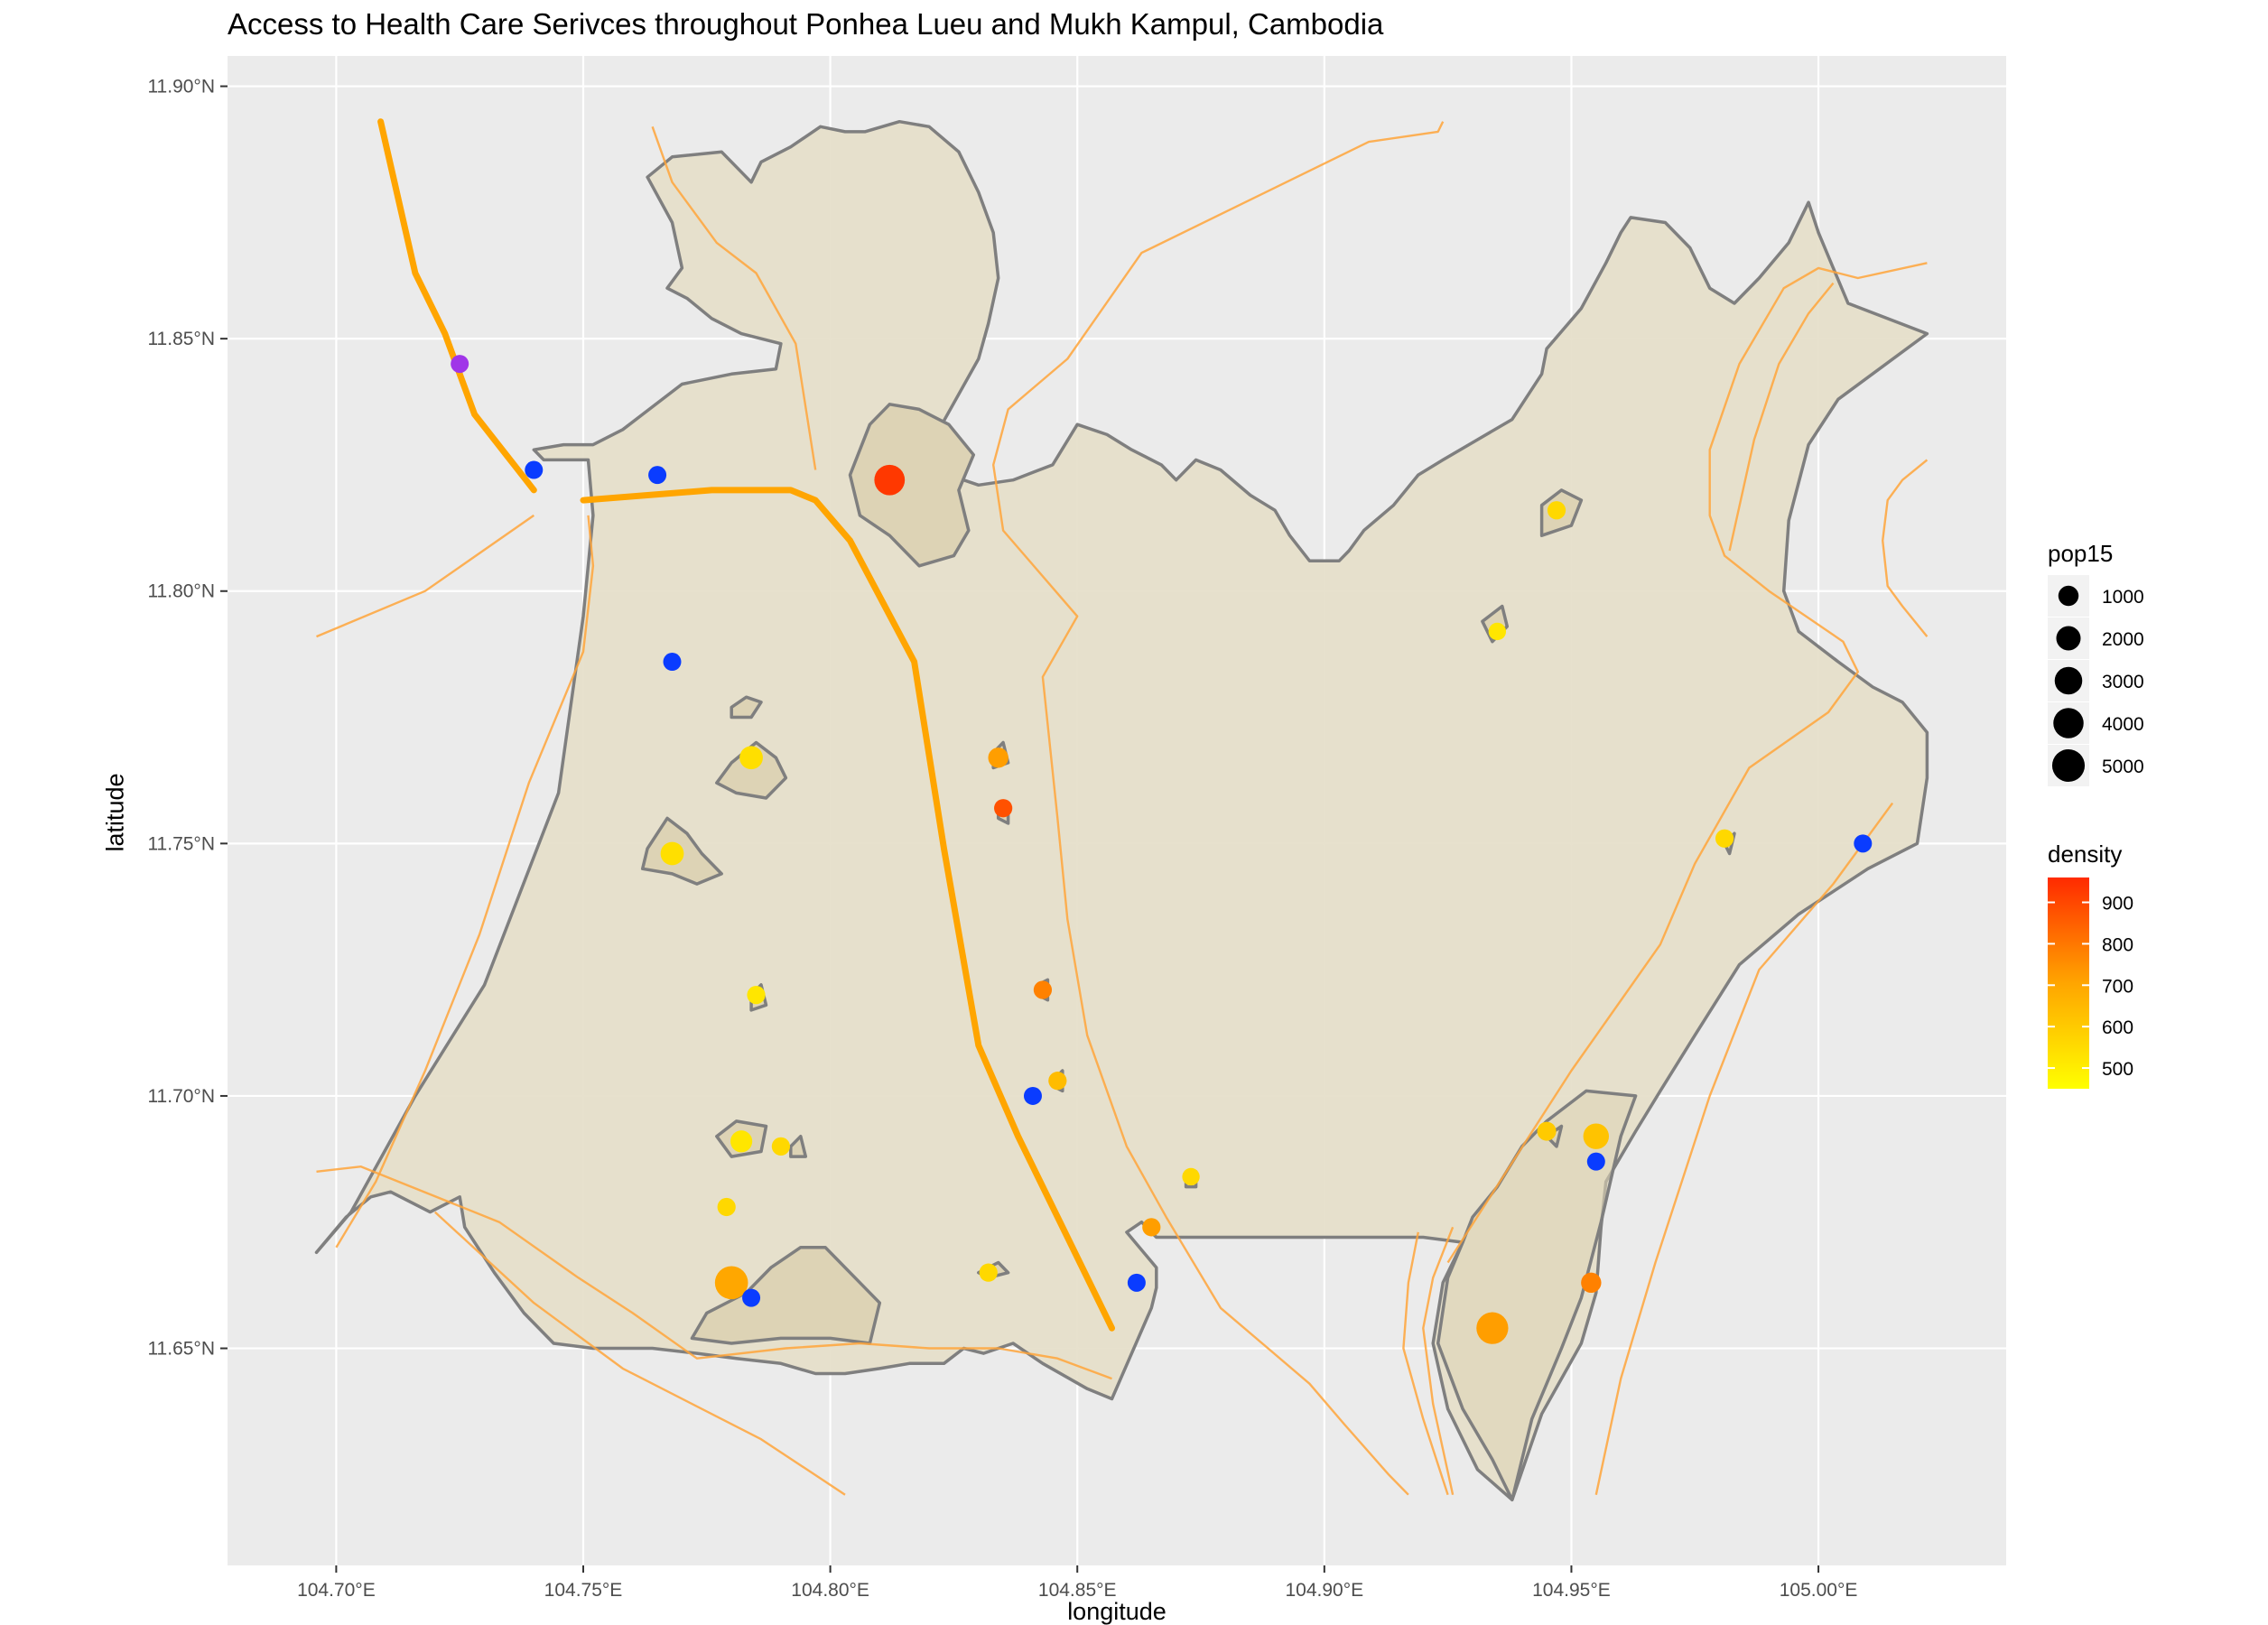 This screenshot has width=2268, height=1625. What do you see at coordinates (2117, 987) in the screenshot?
I see `legend-color-label: 700` at bounding box center [2117, 987].